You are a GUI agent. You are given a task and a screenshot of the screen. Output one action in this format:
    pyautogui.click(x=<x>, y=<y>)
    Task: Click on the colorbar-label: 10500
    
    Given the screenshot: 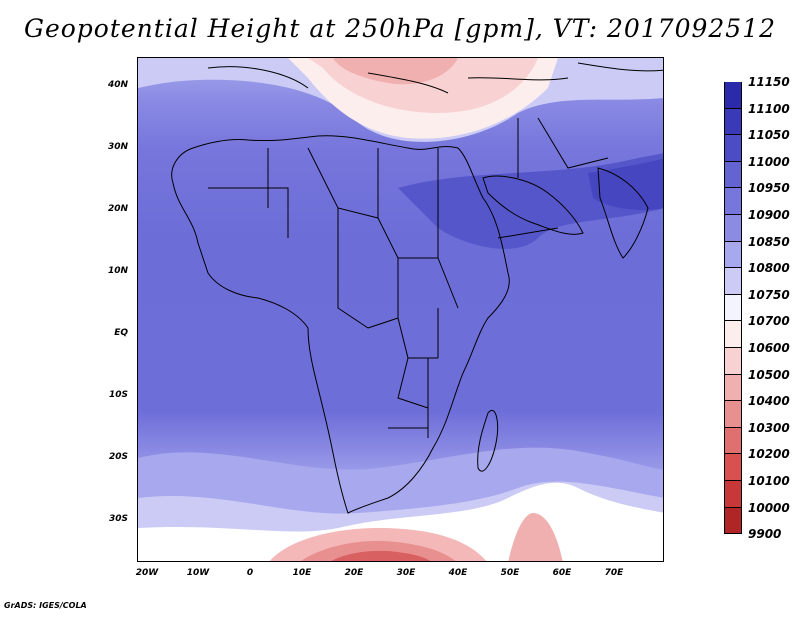 What is the action you would take?
    pyautogui.click(x=769, y=374)
    